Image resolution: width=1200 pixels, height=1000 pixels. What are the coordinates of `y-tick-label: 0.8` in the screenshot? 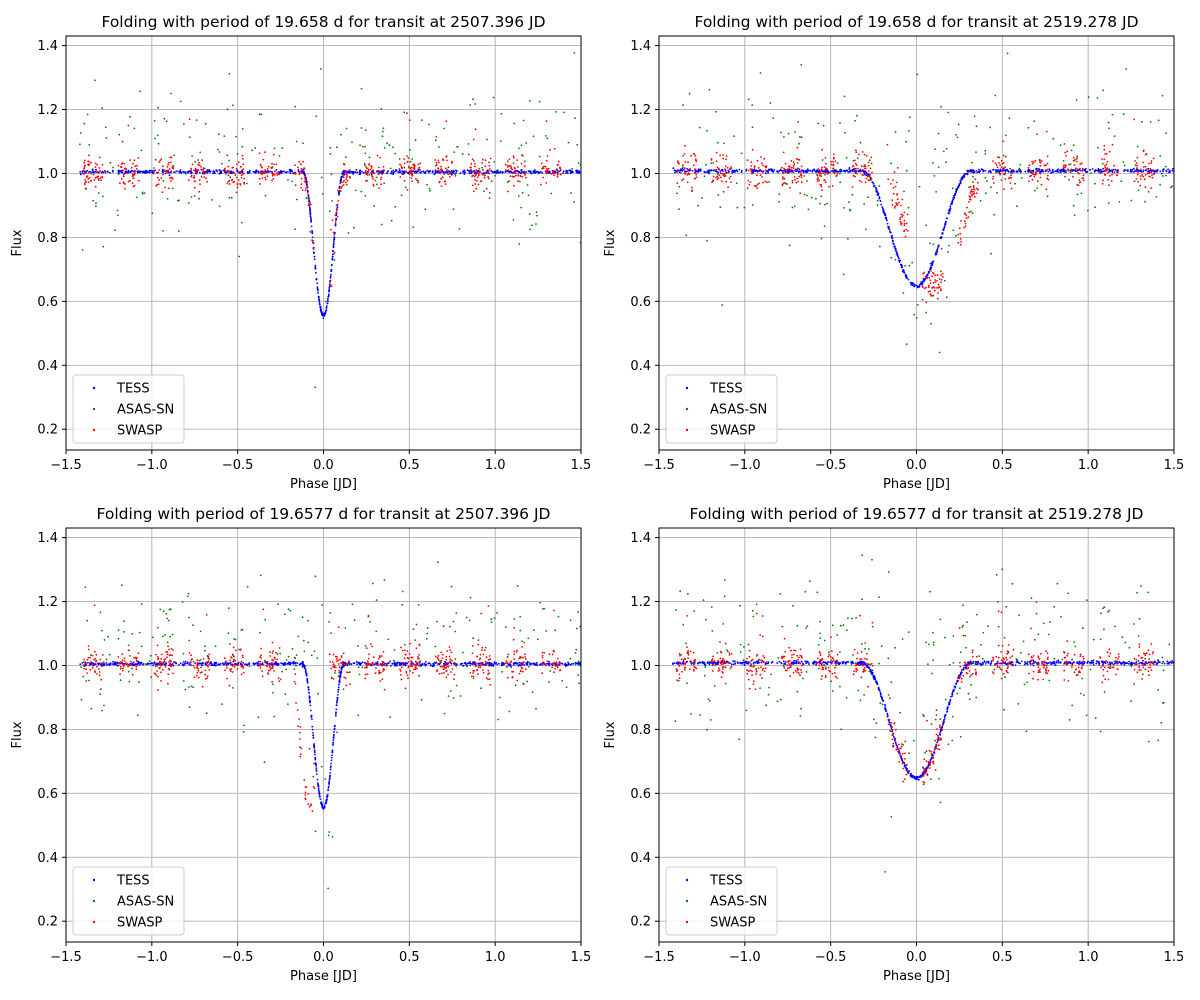 It's located at (47, 238).